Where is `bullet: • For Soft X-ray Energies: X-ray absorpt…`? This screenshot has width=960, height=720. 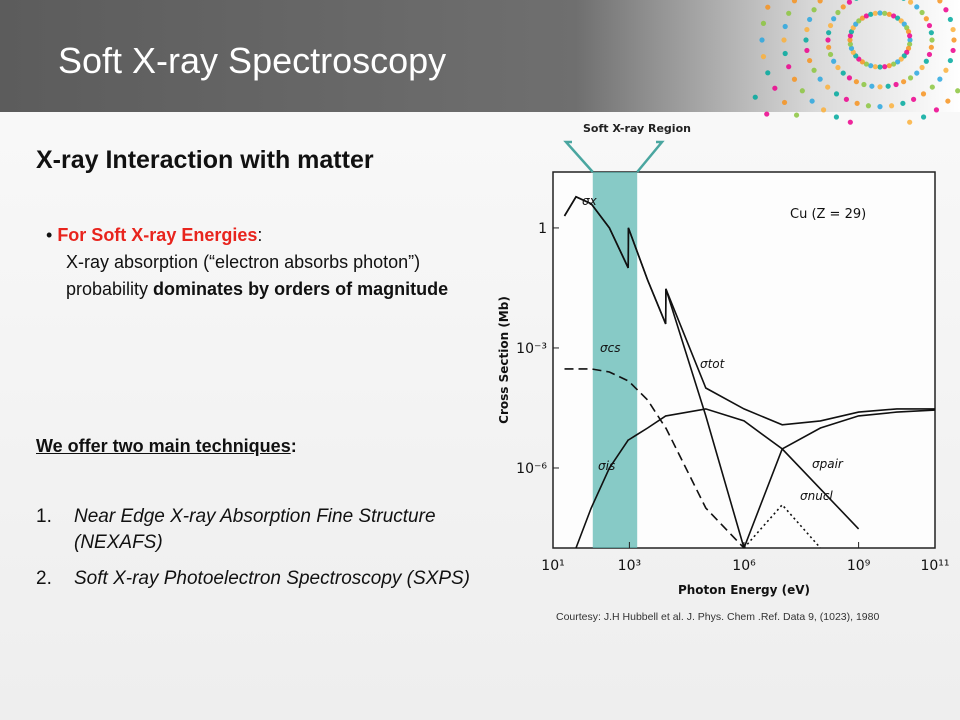
bullet: • For Soft X-ray Energies: X-ray absorpt… is located at coordinates (256, 262).